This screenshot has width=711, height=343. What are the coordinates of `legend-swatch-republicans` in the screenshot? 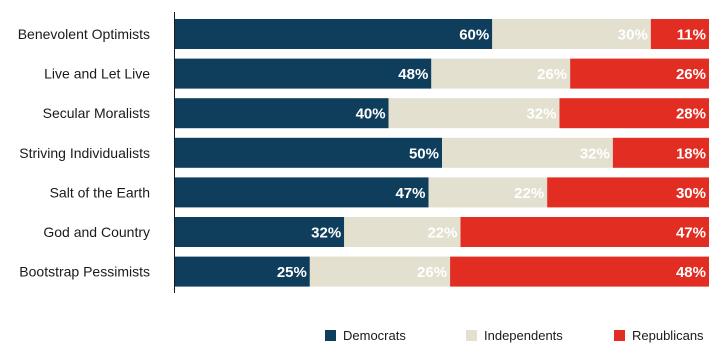 It's located at (619, 335).